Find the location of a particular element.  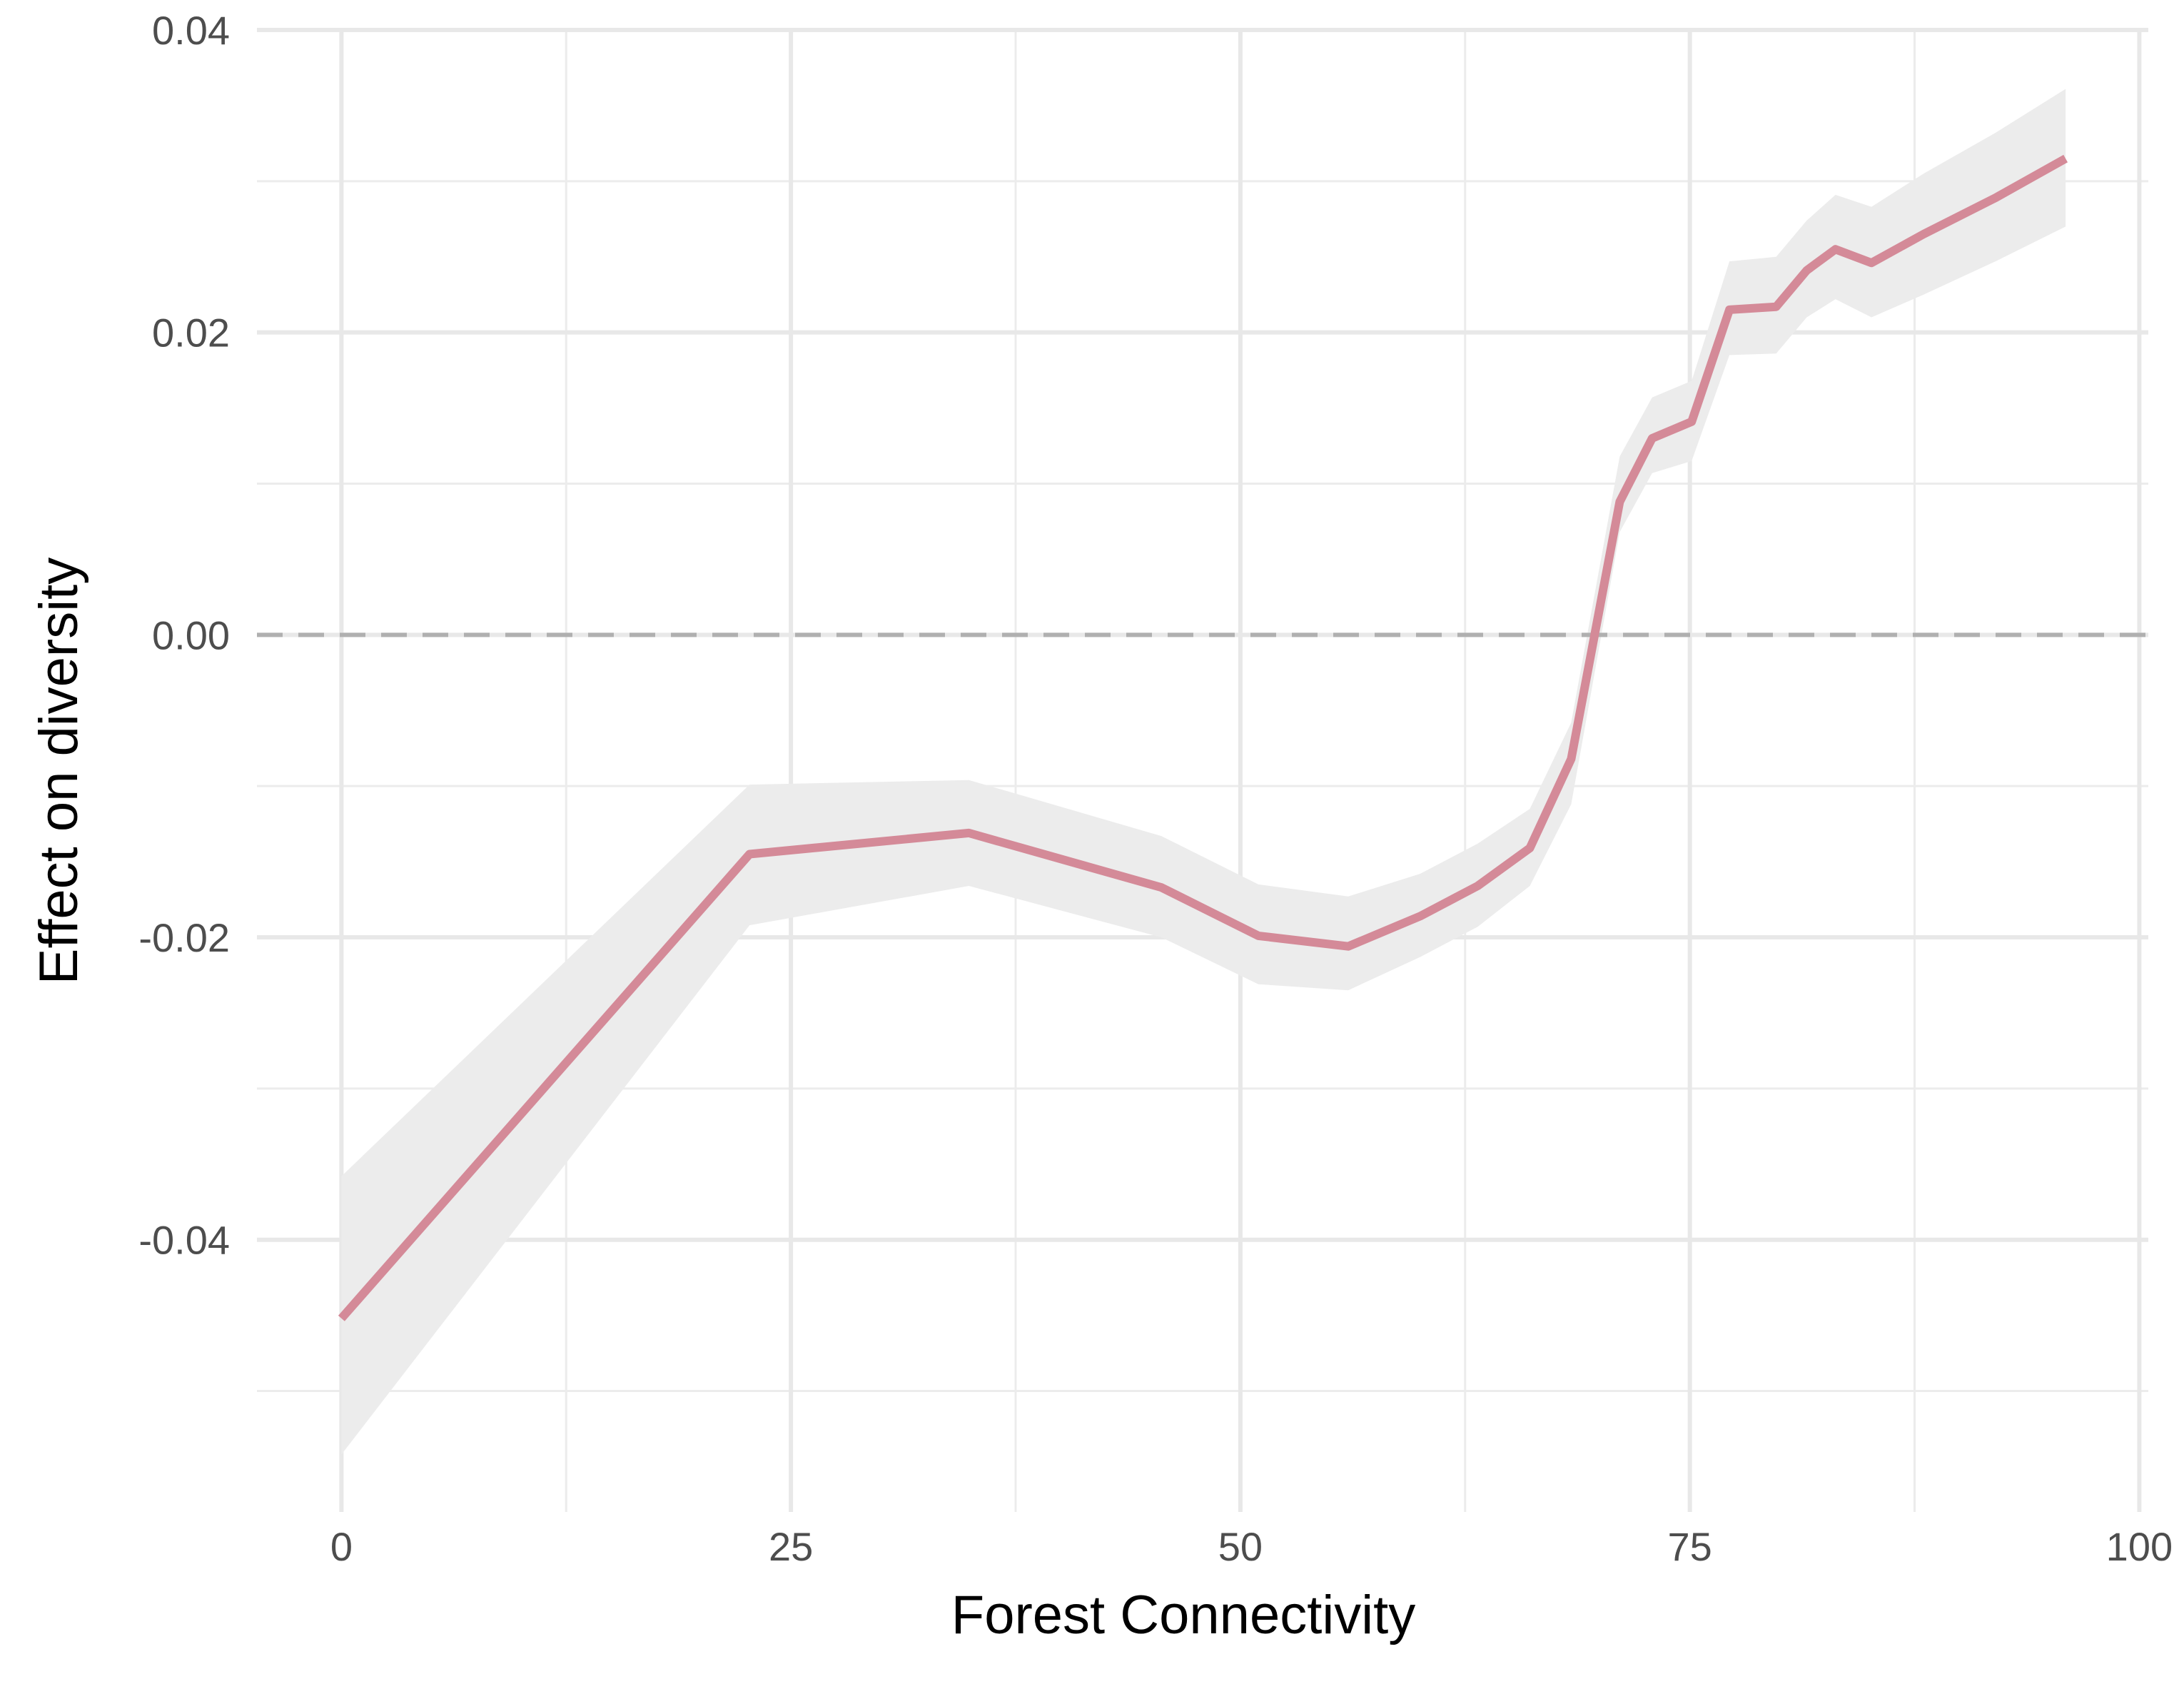

x-tick-label: 100 is located at coordinates (2139, 1546).